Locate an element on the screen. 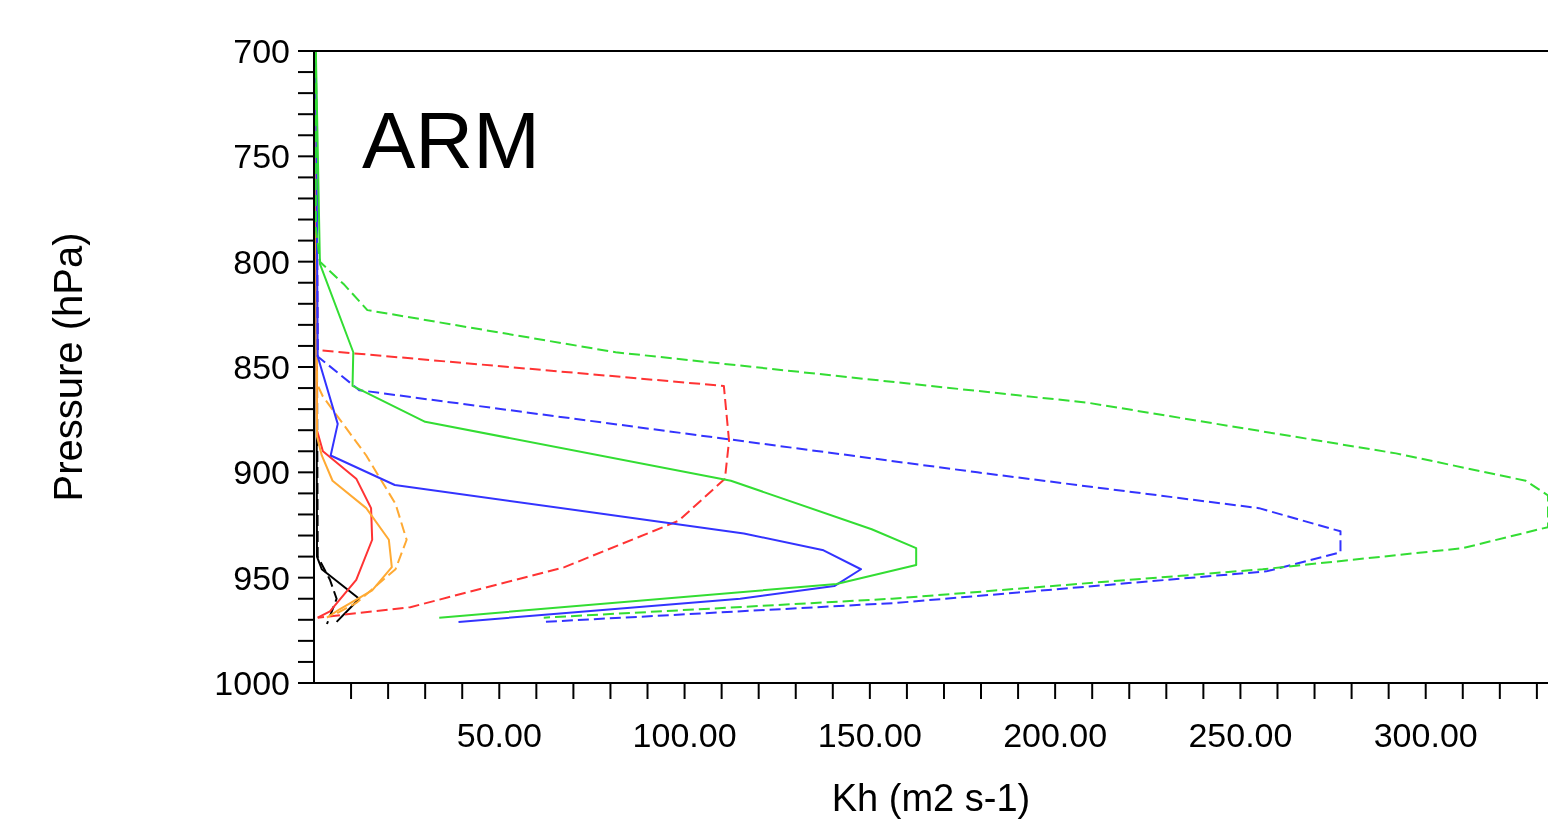 This screenshot has height=831, width=1566. x-tick-label: 250.00 is located at coordinates (1240, 735).